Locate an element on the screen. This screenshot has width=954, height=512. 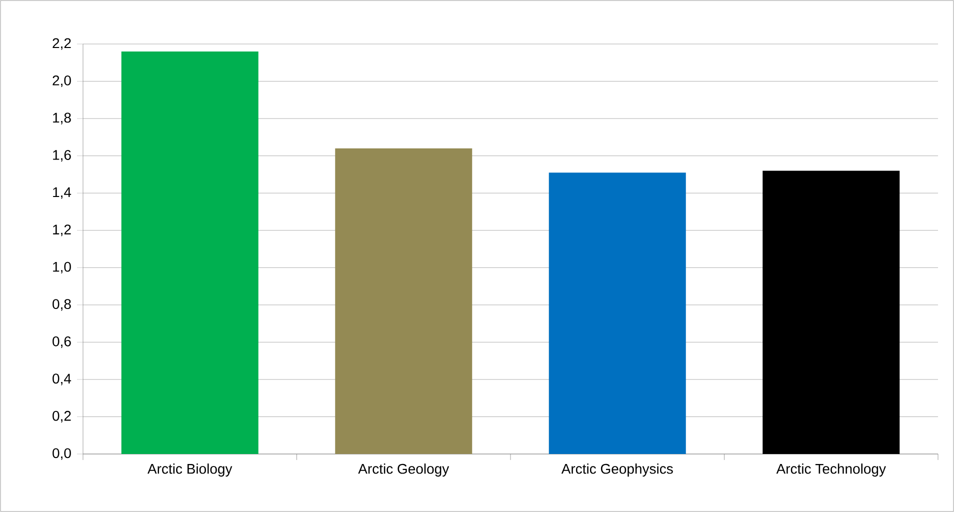
x-tick-label: Arctic Geophysics is located at coordinates (617, 470).